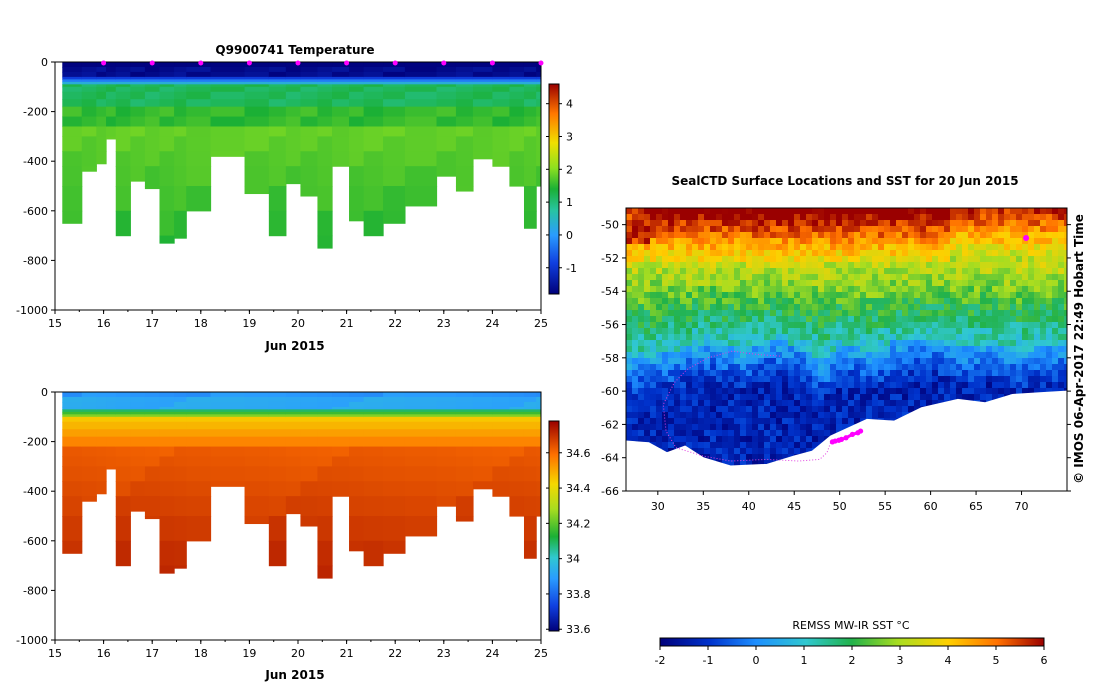 This screenshot has width=1099, height=700. Describe the element at coordinates (610, 291) in the screenshot. I see `map-y-tick-label: -54` at that location.